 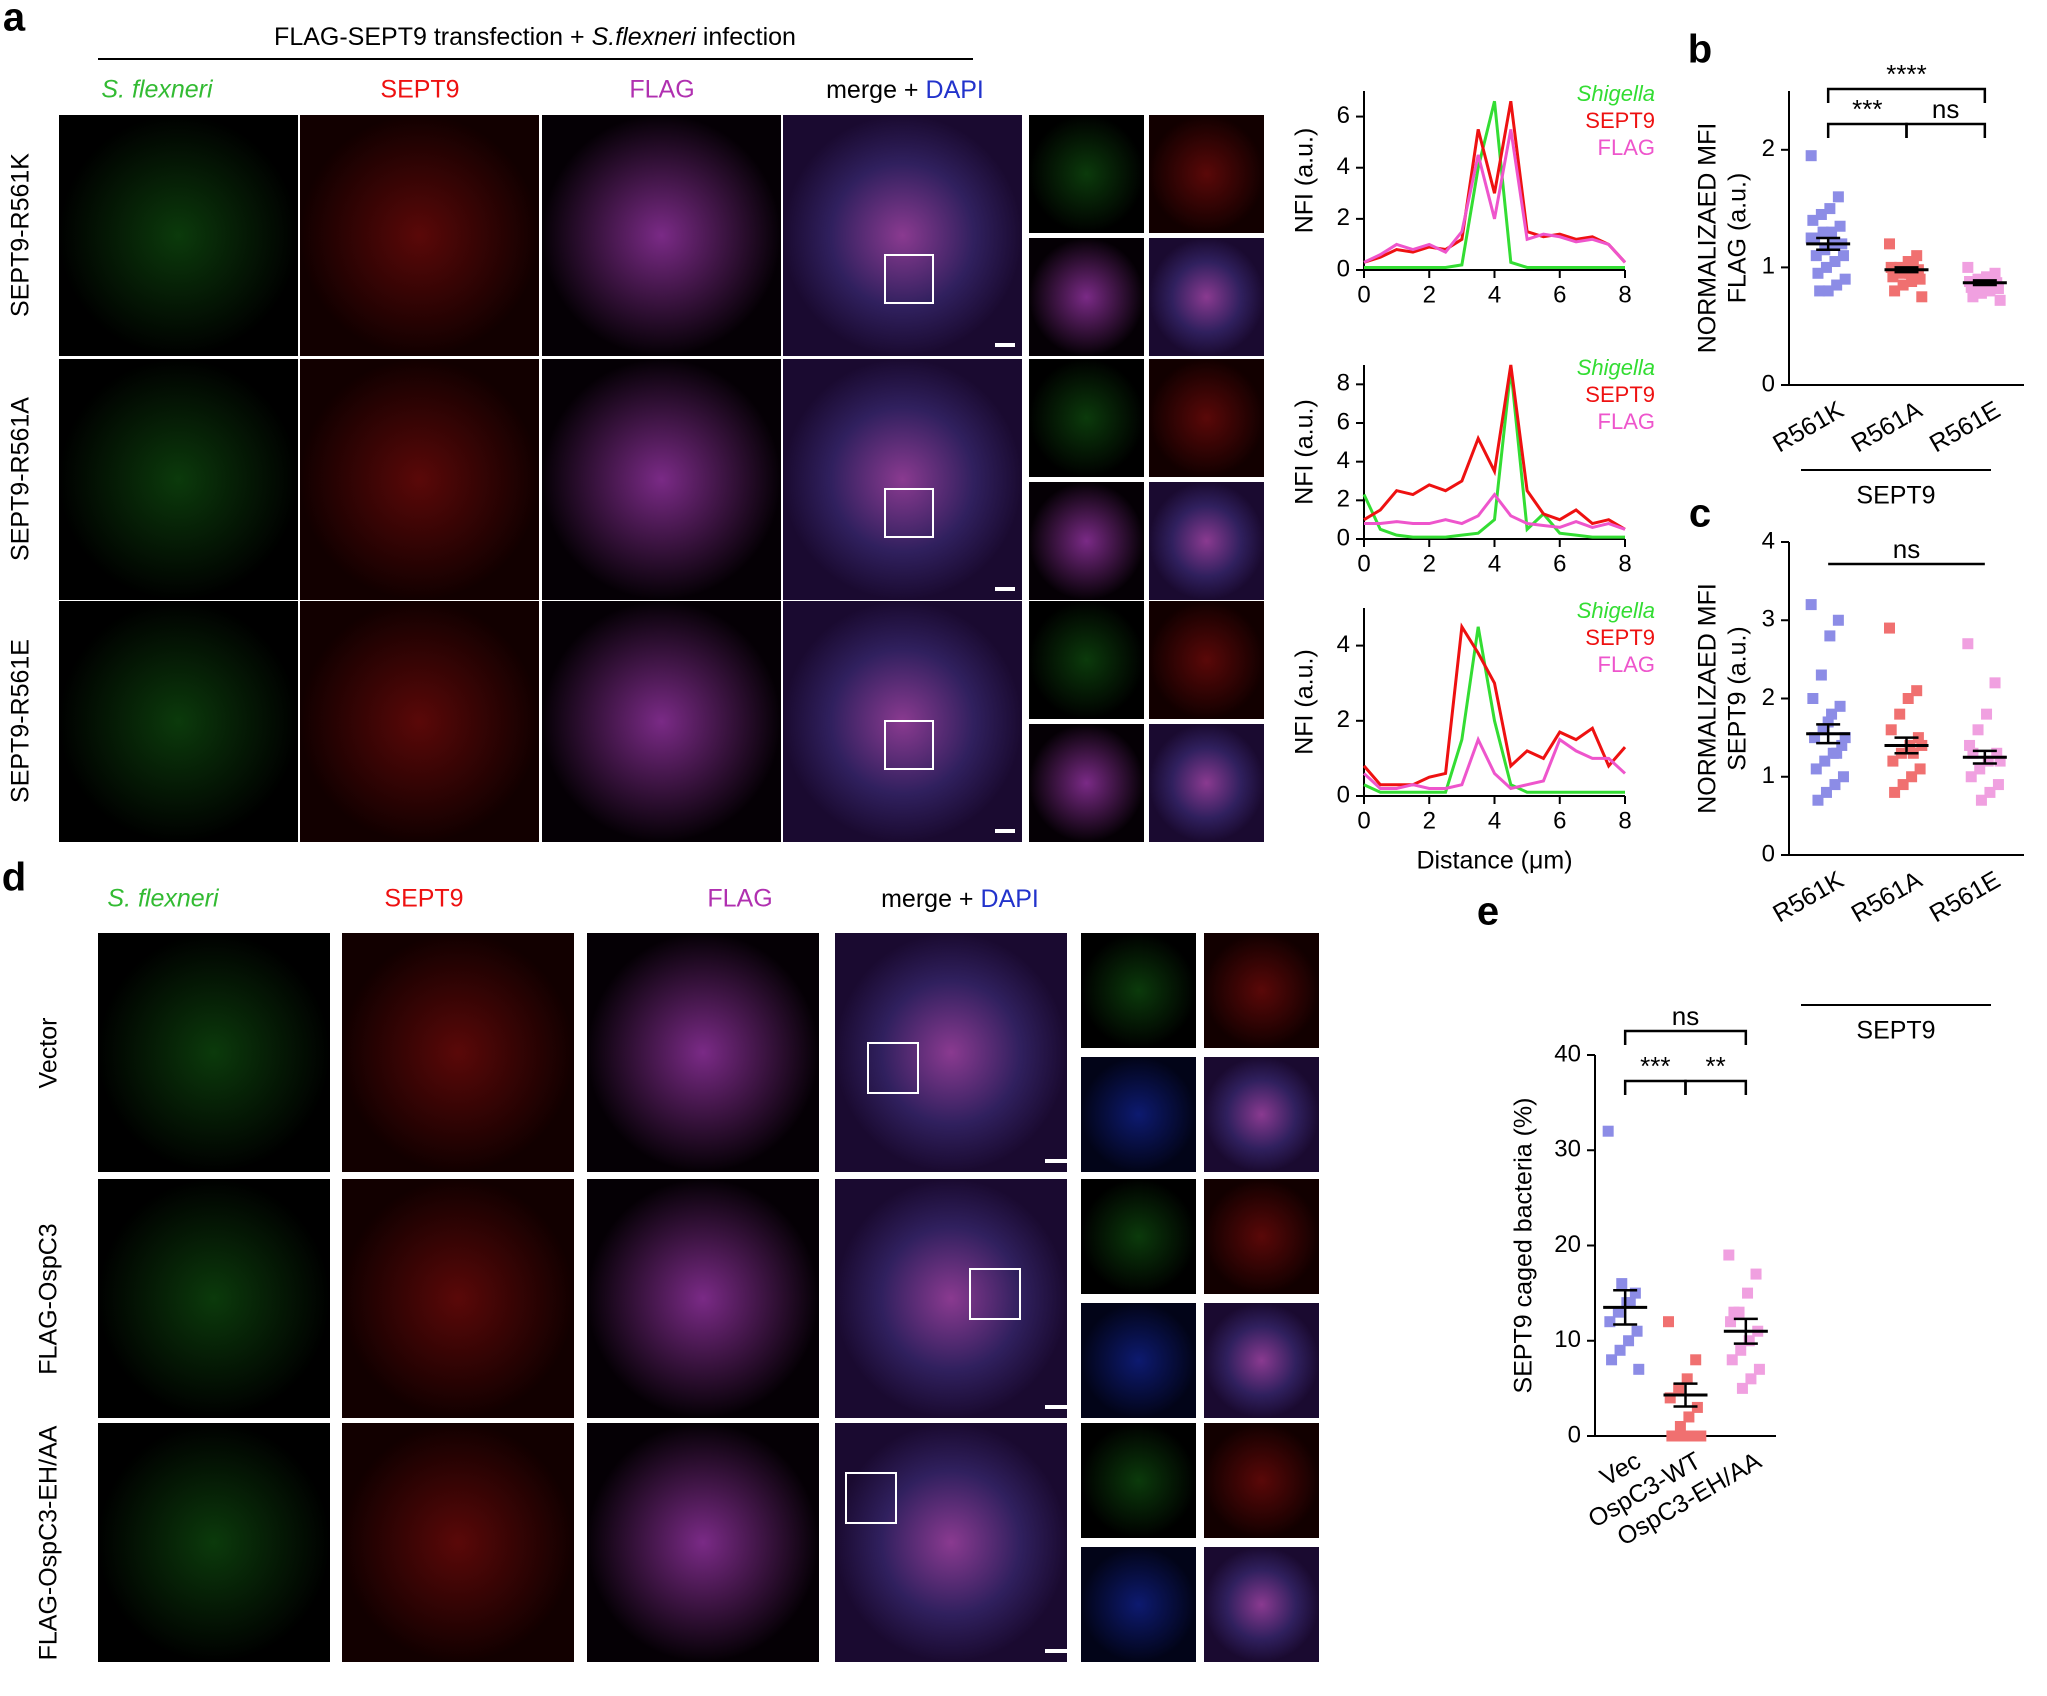 What do you see at coordinates (21, 235) in the screenshot?
I see `row-label: SEPT9-R561K` at bounding box center [21, 235].